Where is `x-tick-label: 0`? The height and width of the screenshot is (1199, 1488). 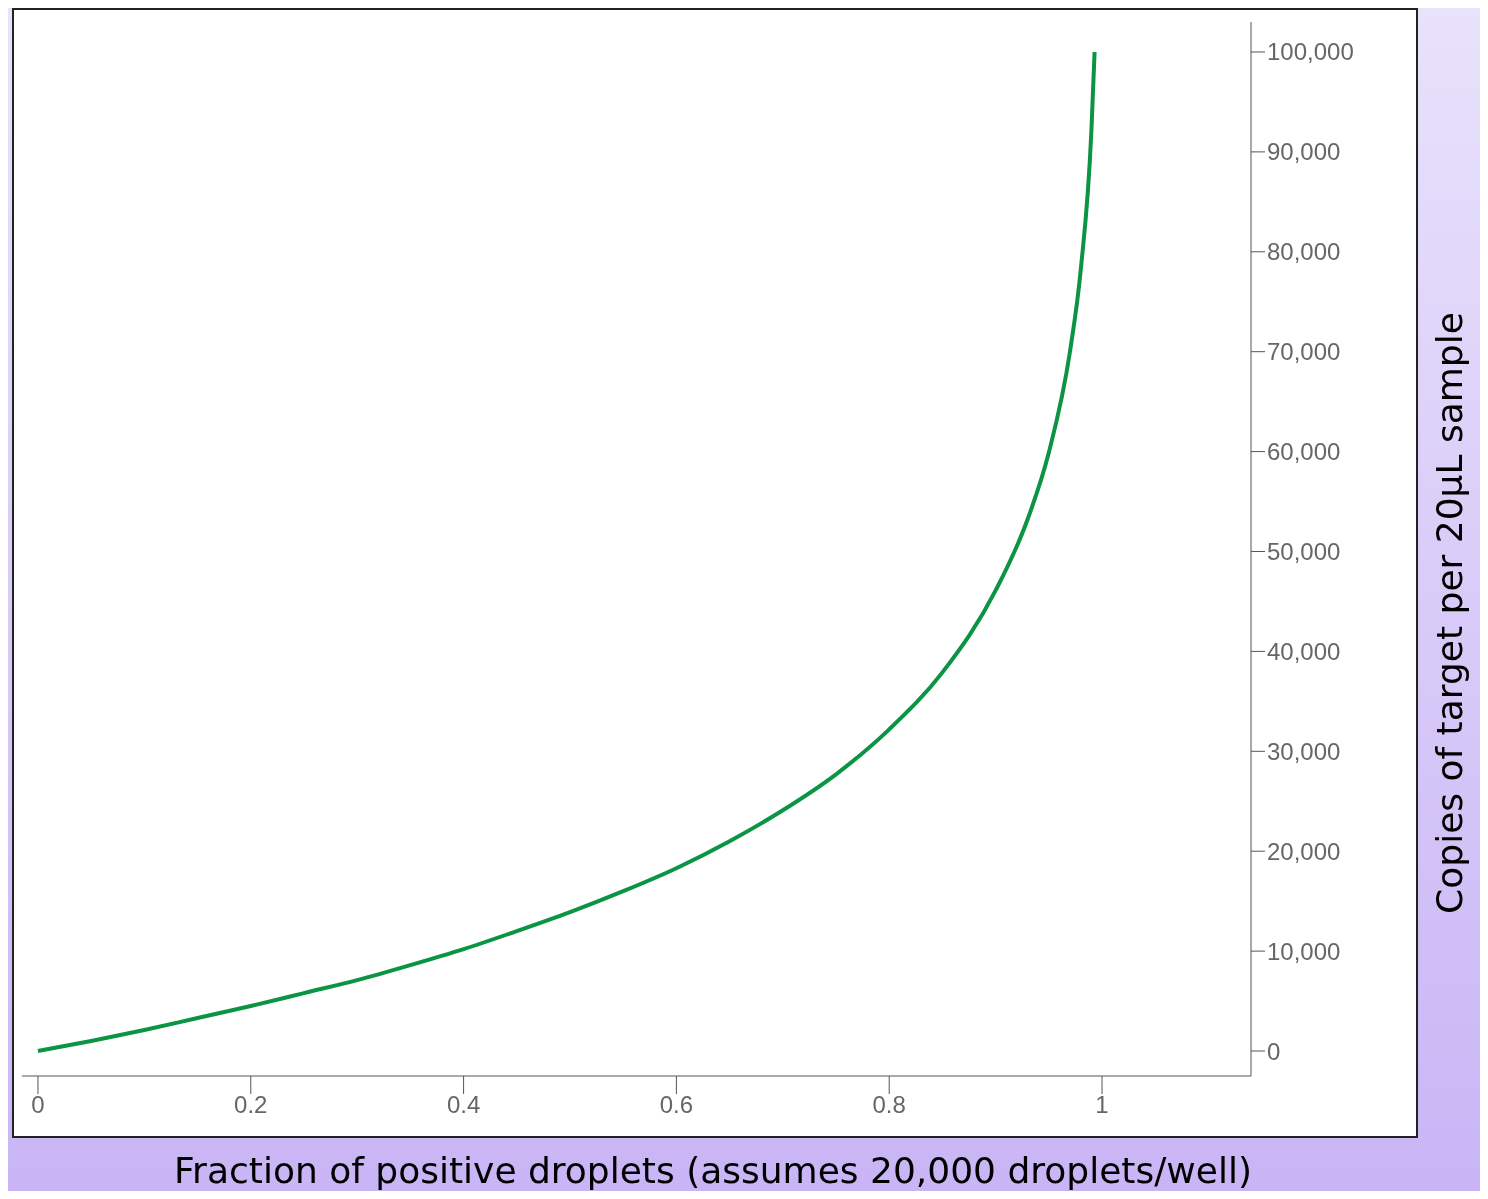
x-tick-label: 0 is located at coordinates (38, 1105).